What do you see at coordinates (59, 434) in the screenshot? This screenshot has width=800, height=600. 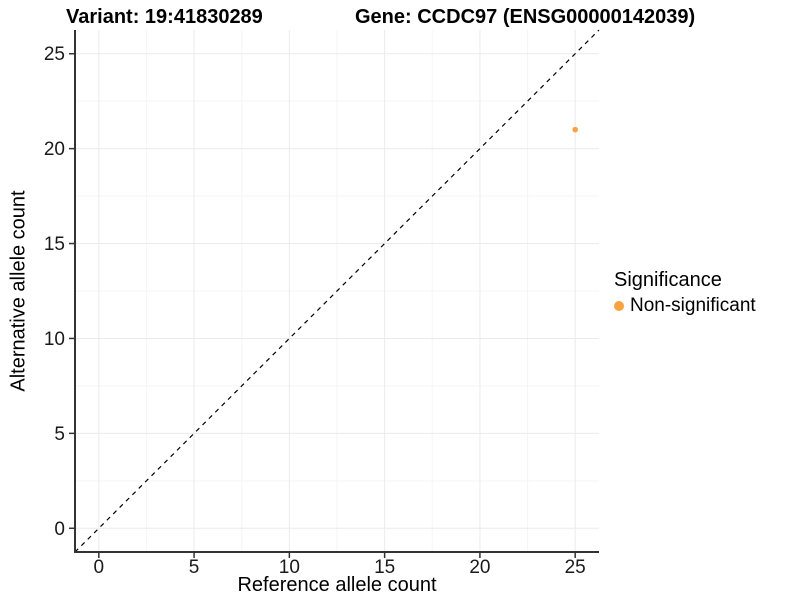 I see `y-tick-label: 5` at bounding box center [59, 434].